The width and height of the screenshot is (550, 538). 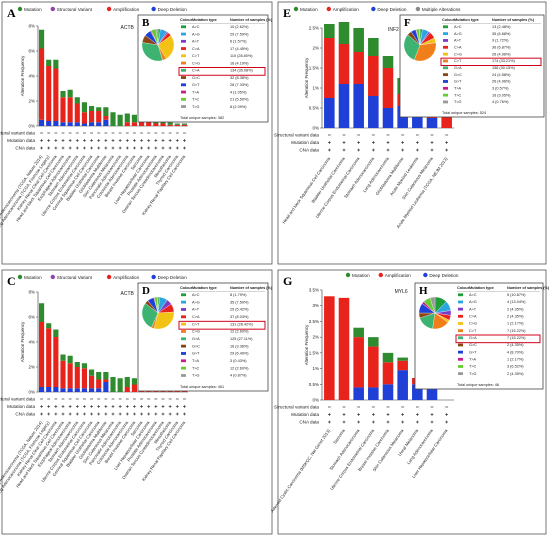 I want to click on table-cell-count: 4 (0.76%), so click(x=500, y=102).